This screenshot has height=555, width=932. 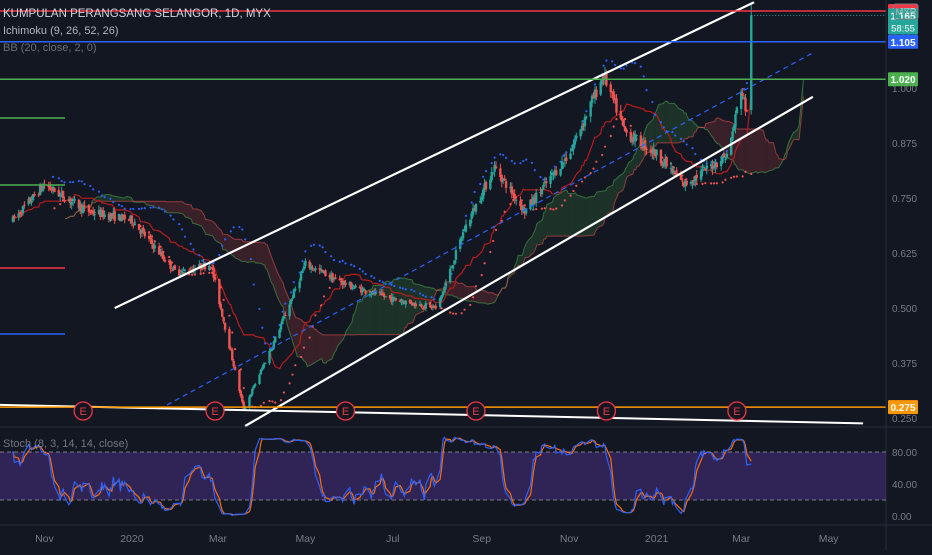 I want to click on time-tick-label: Jul, so click(x=392, y=539).